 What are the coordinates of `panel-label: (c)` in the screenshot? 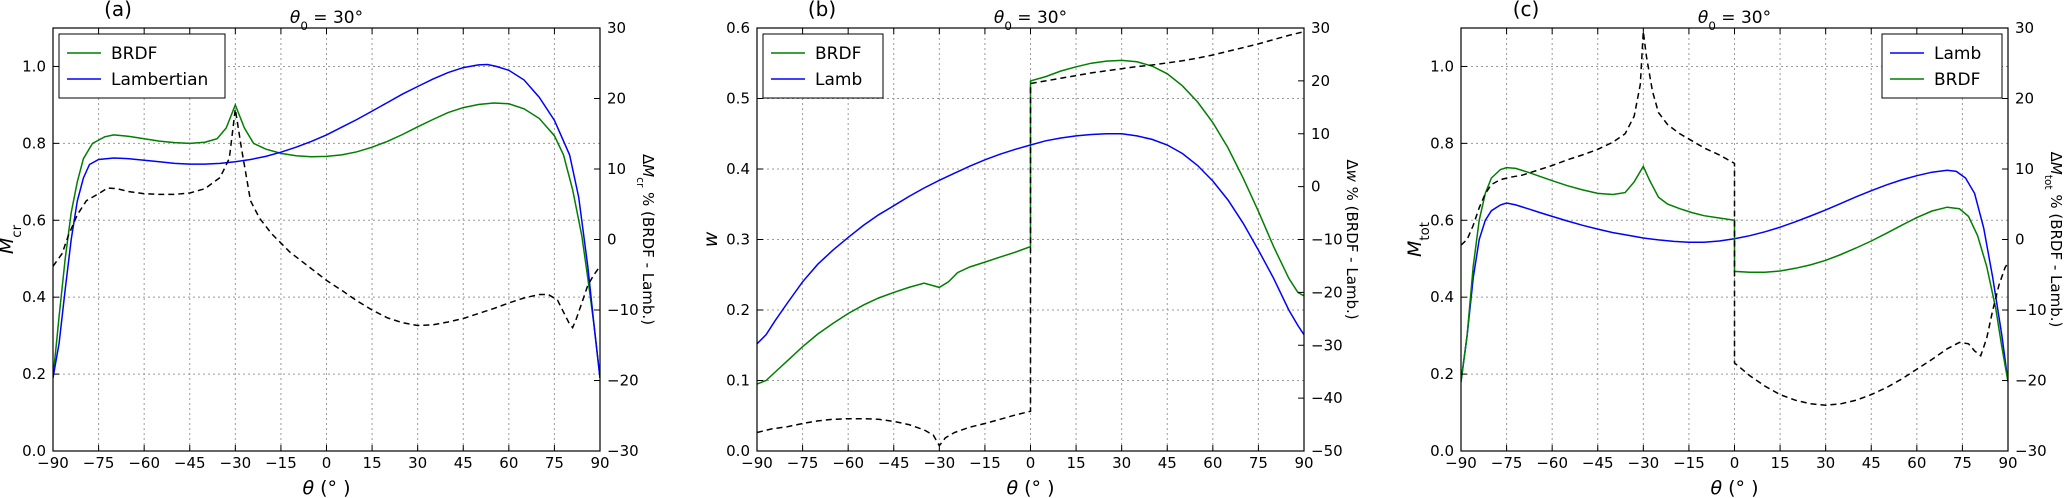 It's located at (1526, 10).